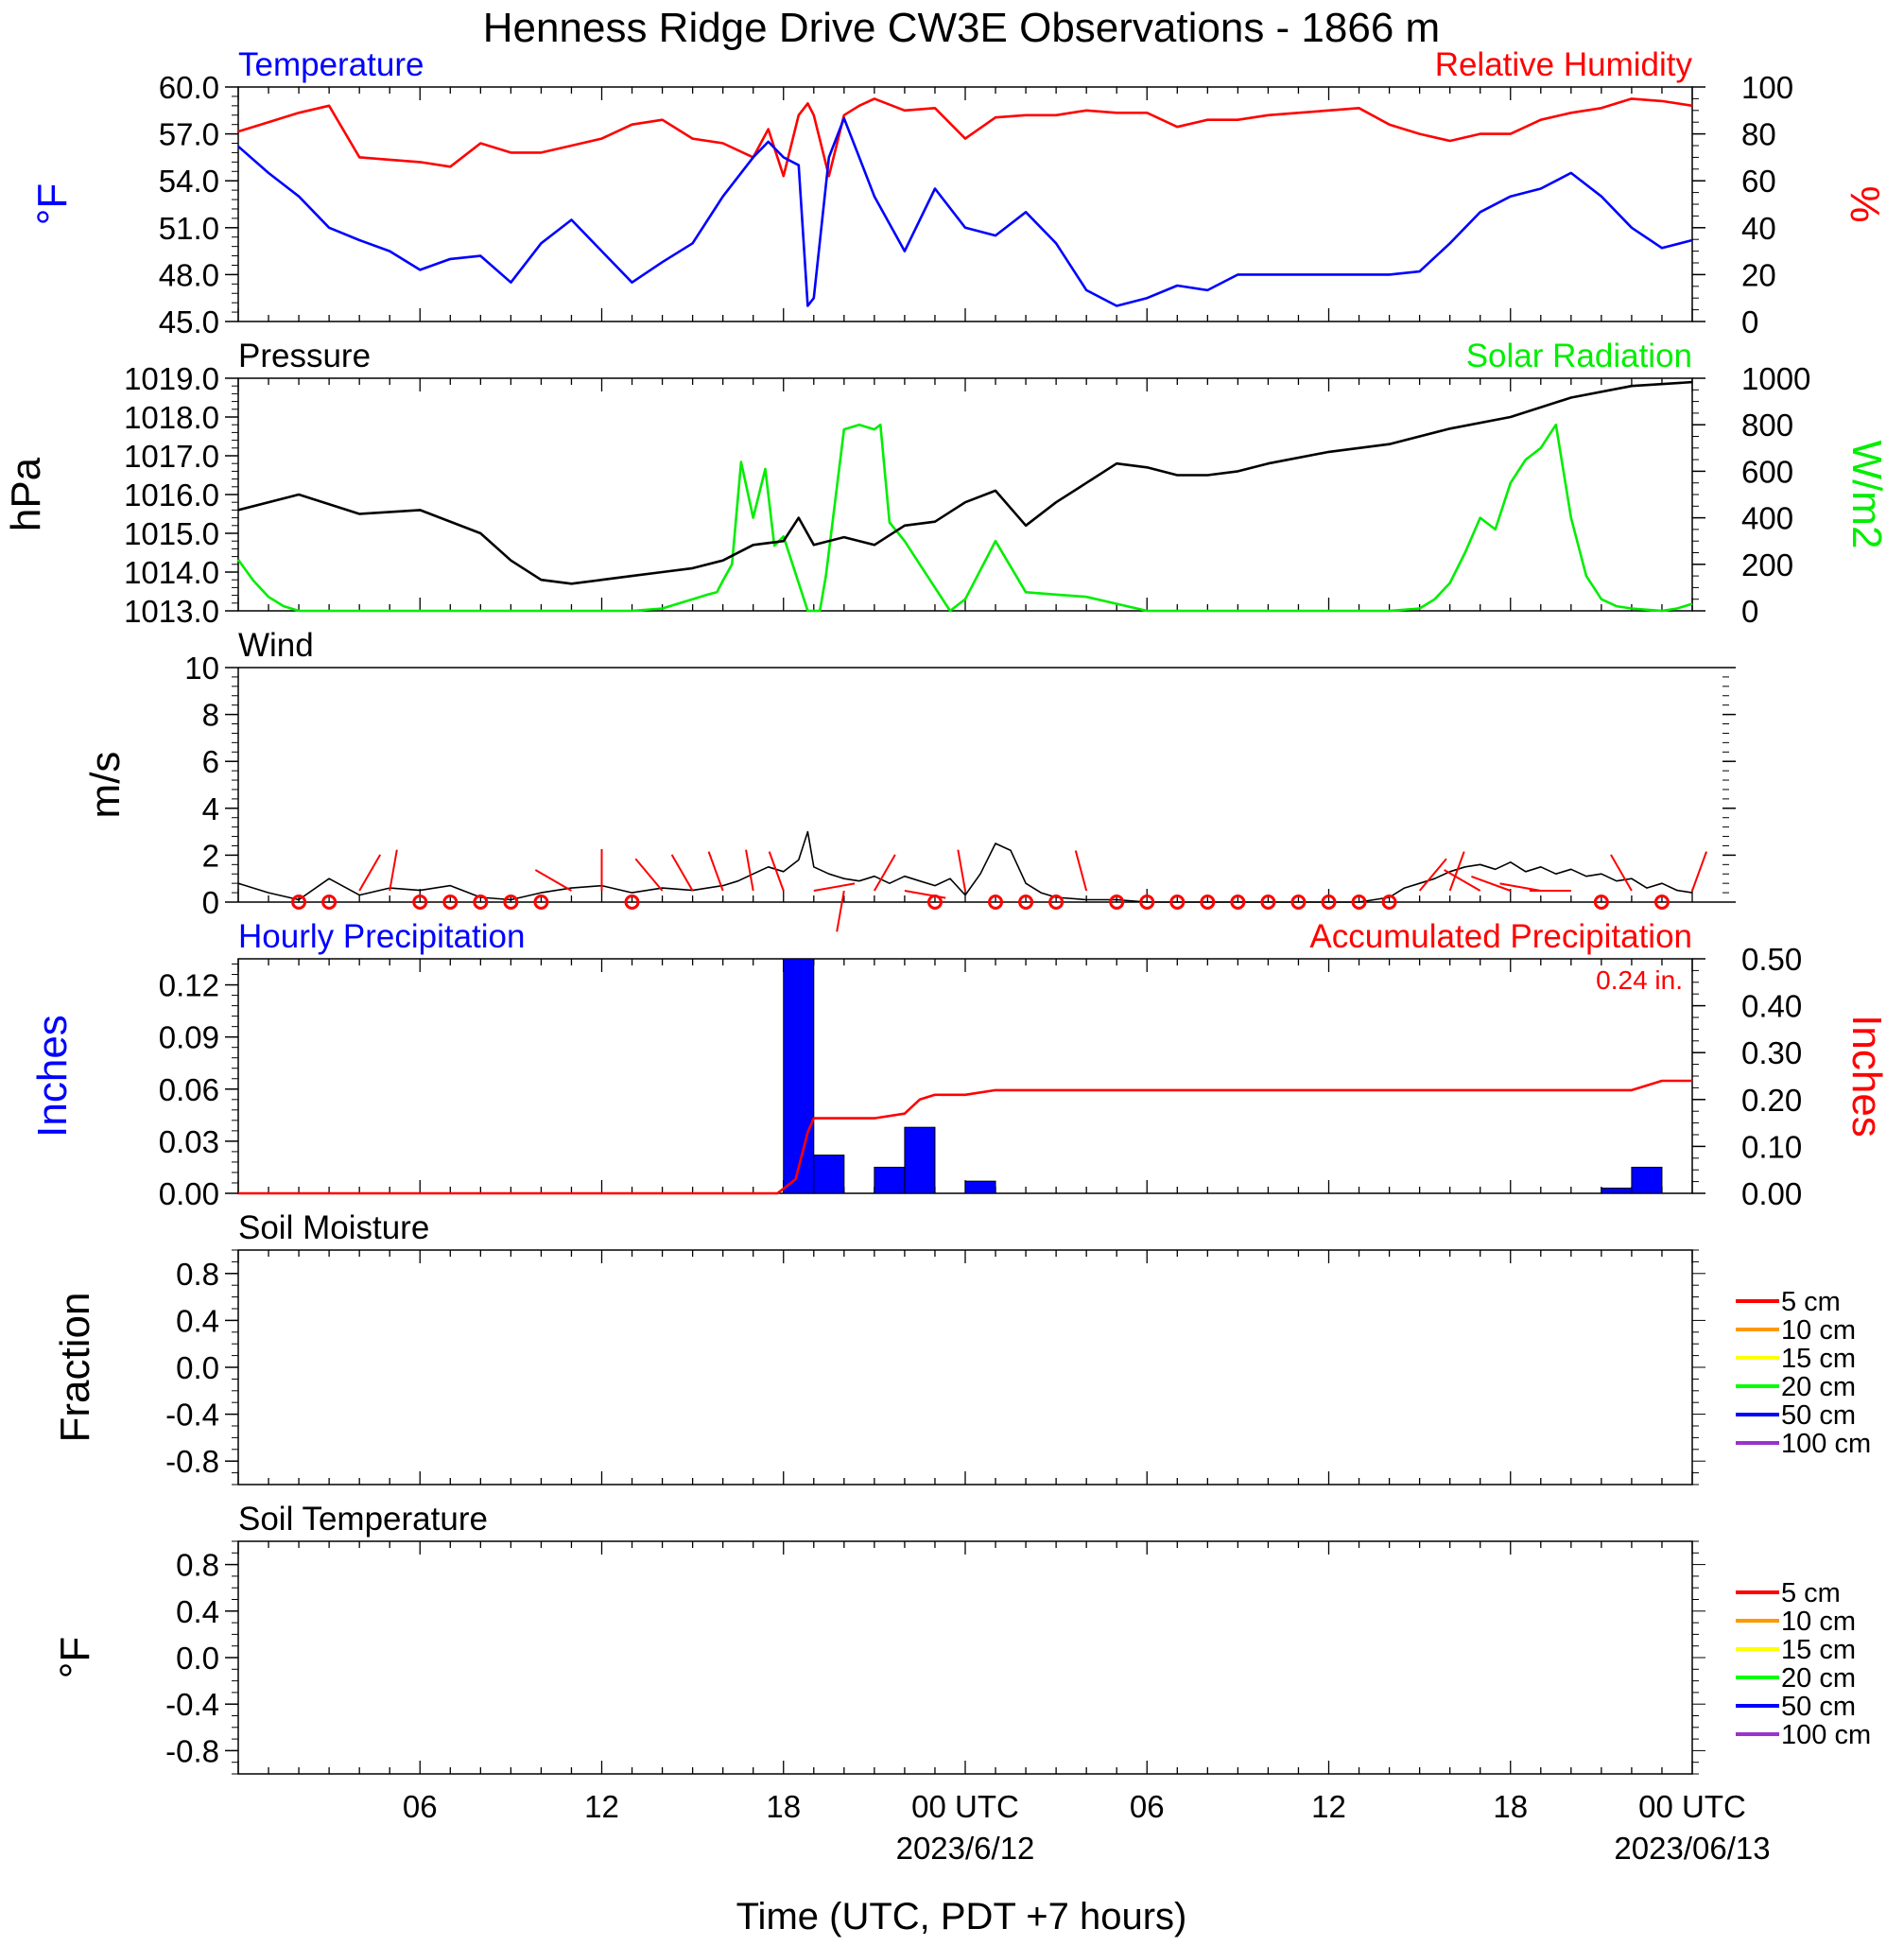 The width and height of the screenshot is (1904, 1946). I want to click on y-tick-label: 6, so click(211, 762).